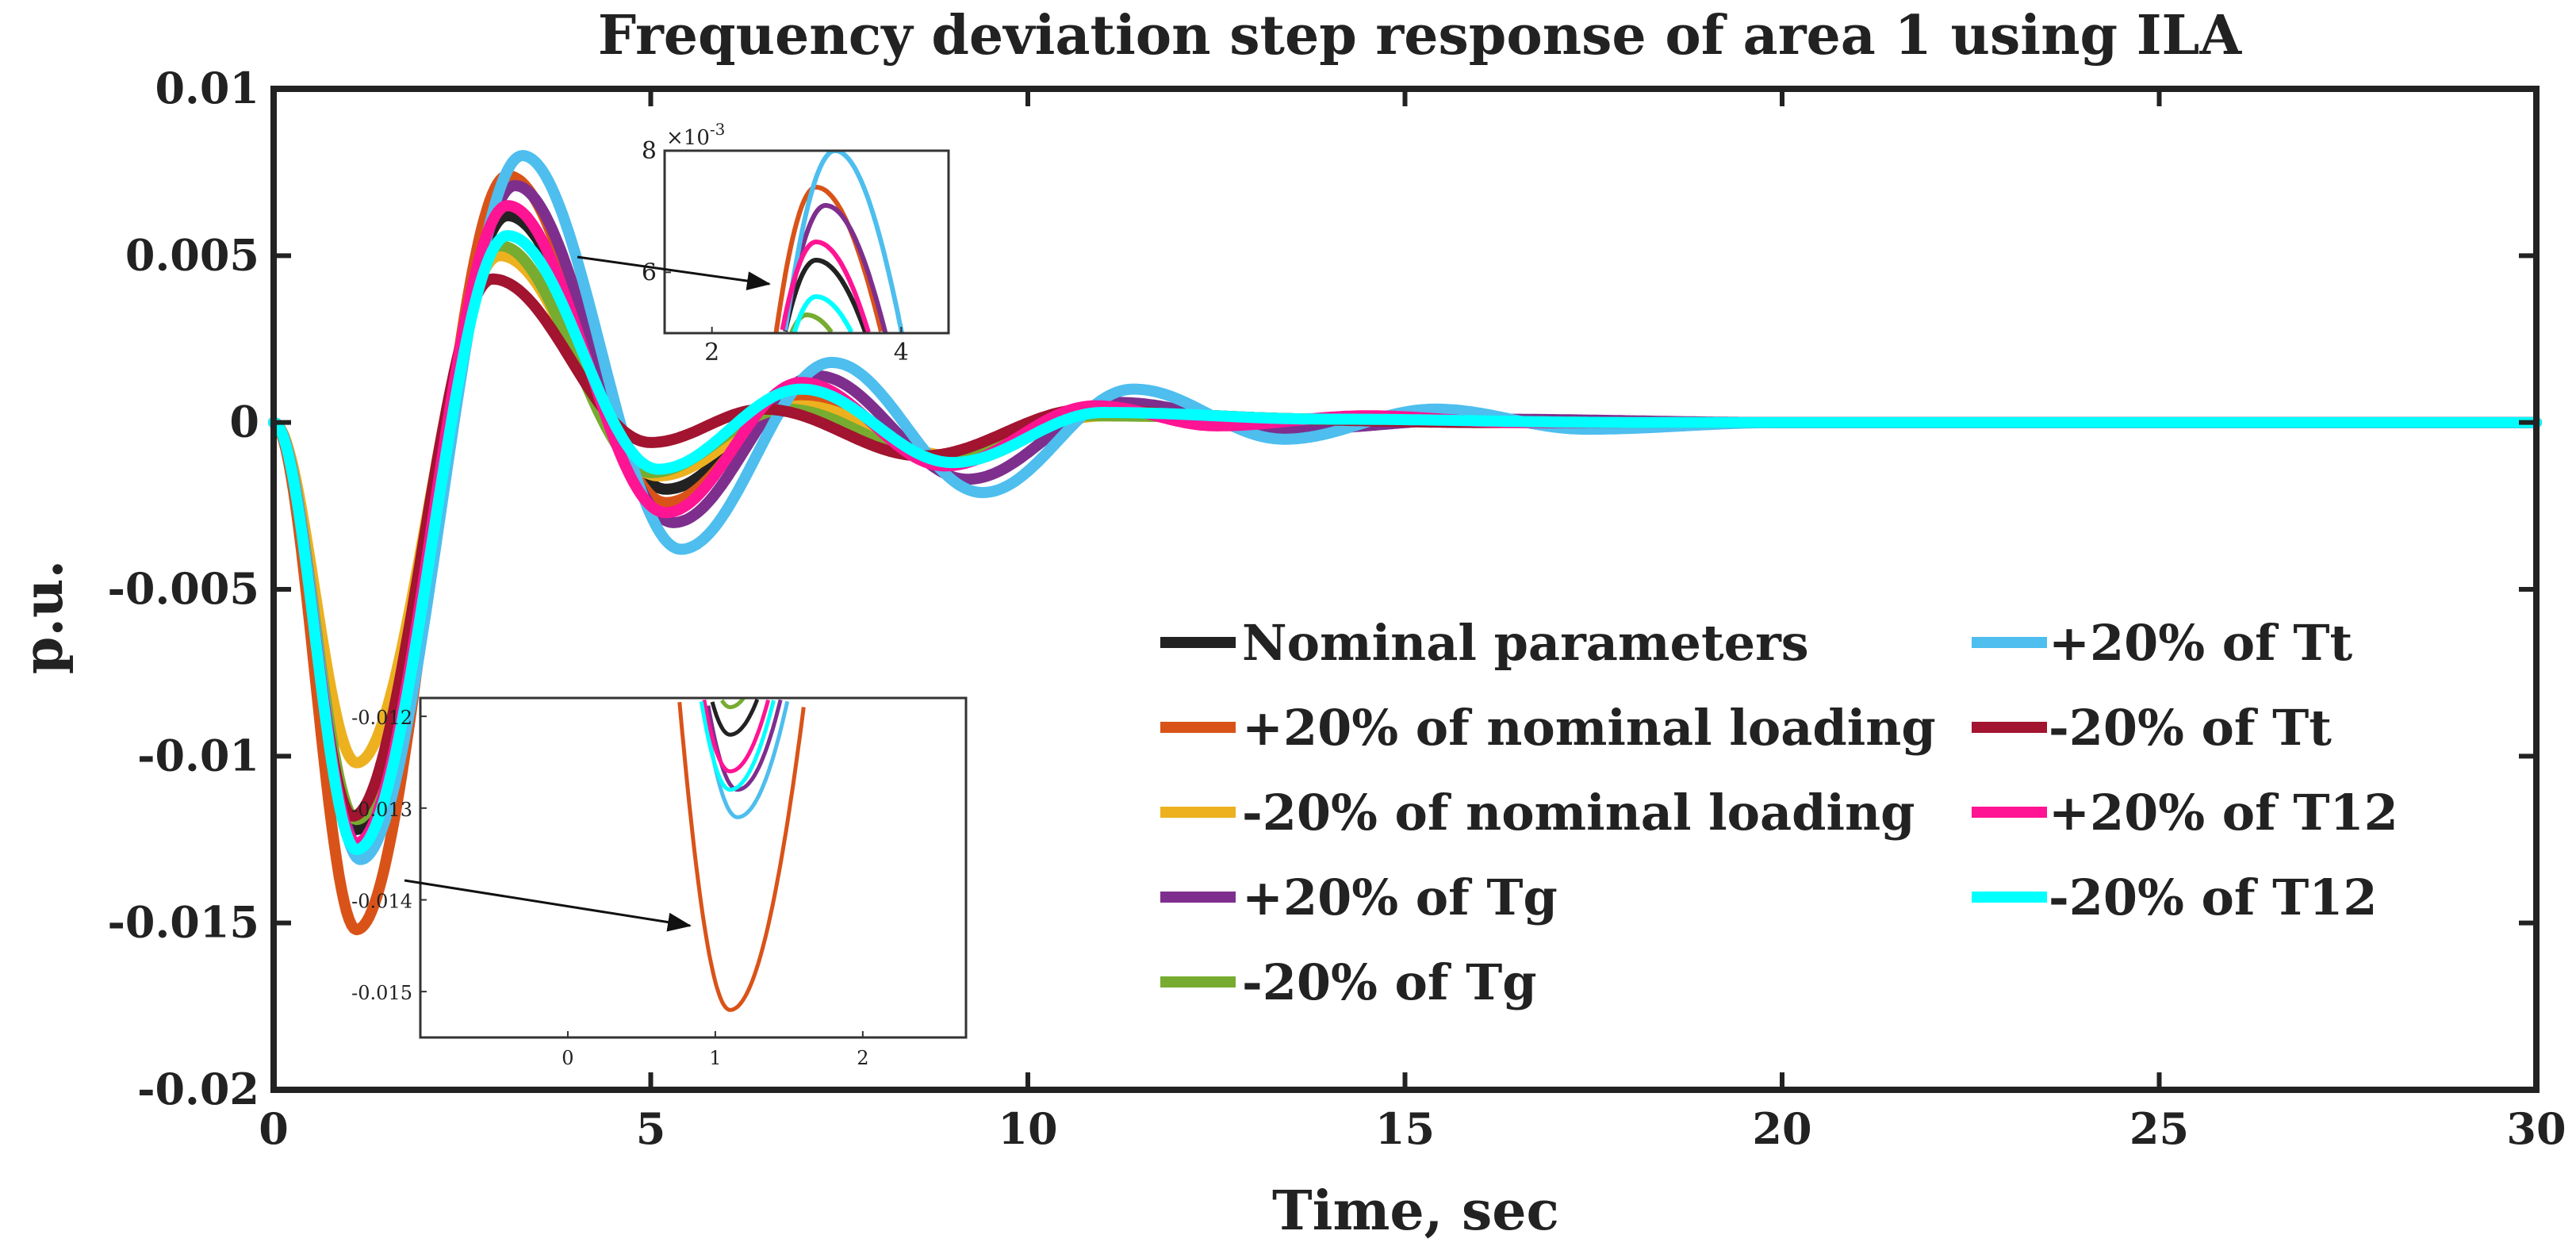  I want to click on inset-y-tick-label: 8, so click(649, 151).